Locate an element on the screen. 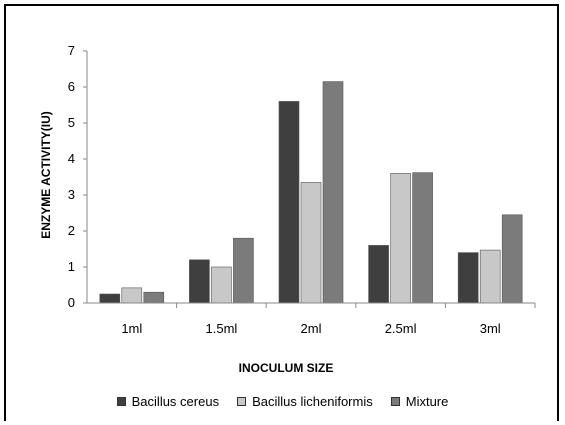 The height and width of the screenshot is (425, 565). y-axis: 0 1 2 3 4 5 6 7 is located at coordinates (77, 176).